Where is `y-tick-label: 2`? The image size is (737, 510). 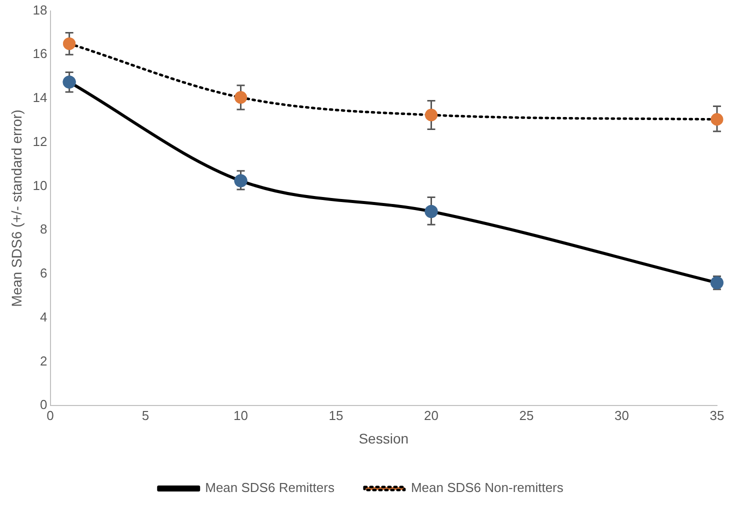
y-tick-label: 2 is located at coordinates (44, 360).